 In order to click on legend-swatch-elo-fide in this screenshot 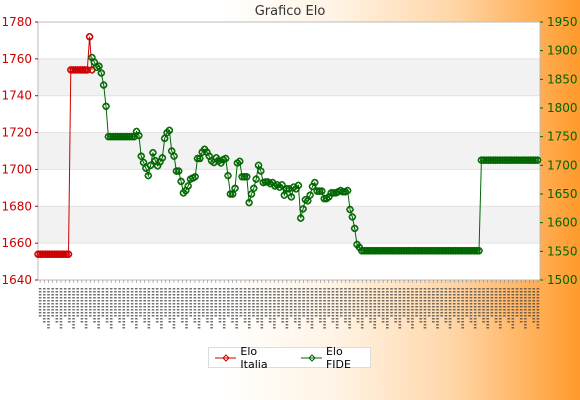, I will do `click(311, 357)`.